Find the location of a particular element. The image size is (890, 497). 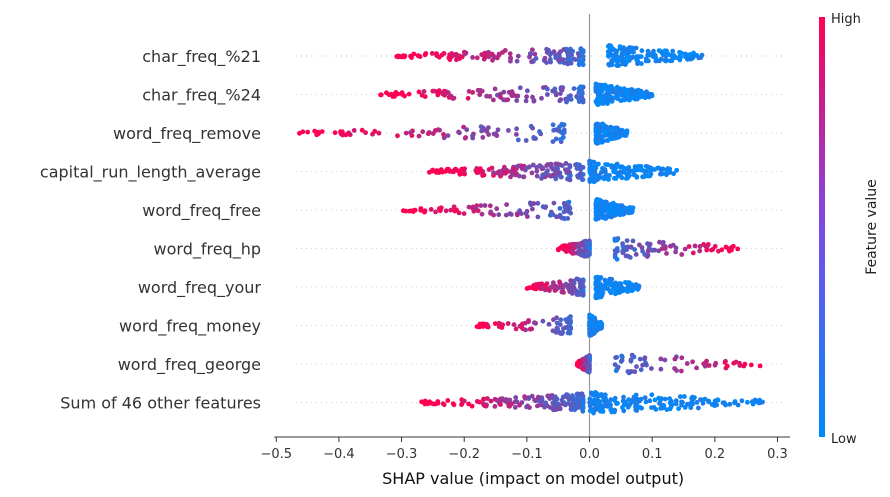

feature-label: Sum of 46 other features is located at coordinates (160, 403).